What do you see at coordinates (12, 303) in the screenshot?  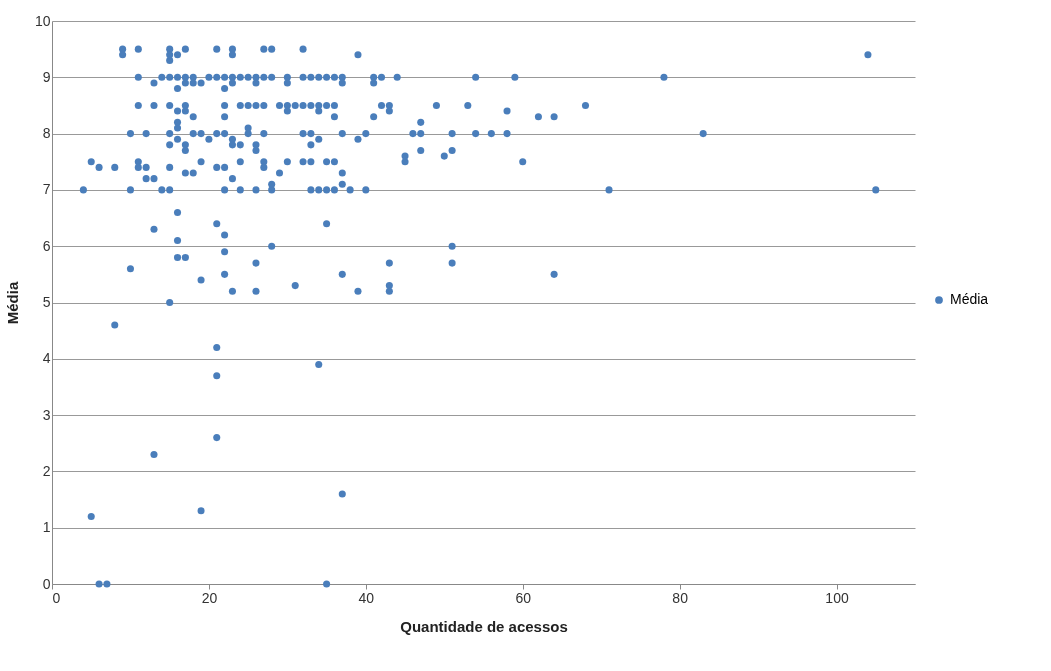 I see `y-axis-title: Média` at bounding box center [12, 303].